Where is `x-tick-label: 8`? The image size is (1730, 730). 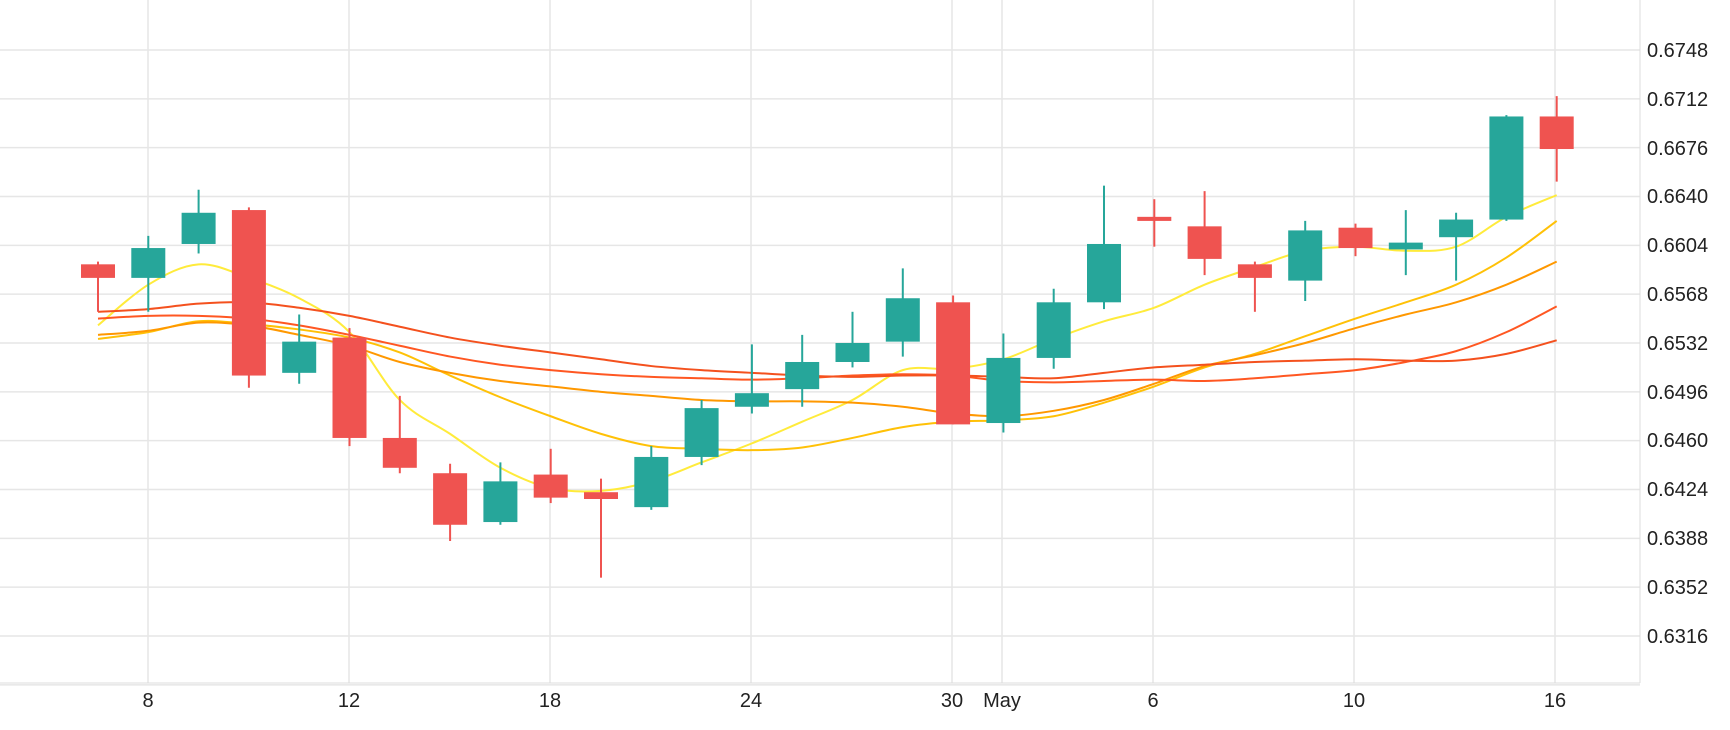
x-tick-label: 8 is located at coordinates (147, 701).